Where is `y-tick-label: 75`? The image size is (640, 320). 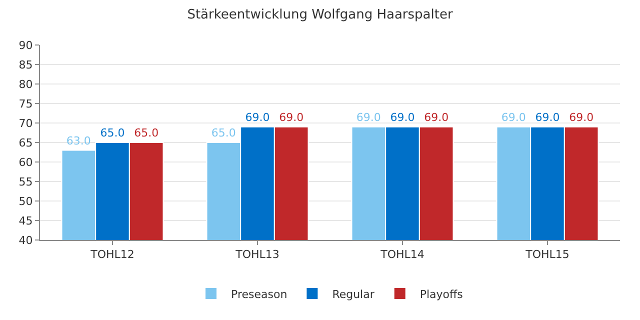
y-tick-label: 75 is located at coordinates (25, 103).